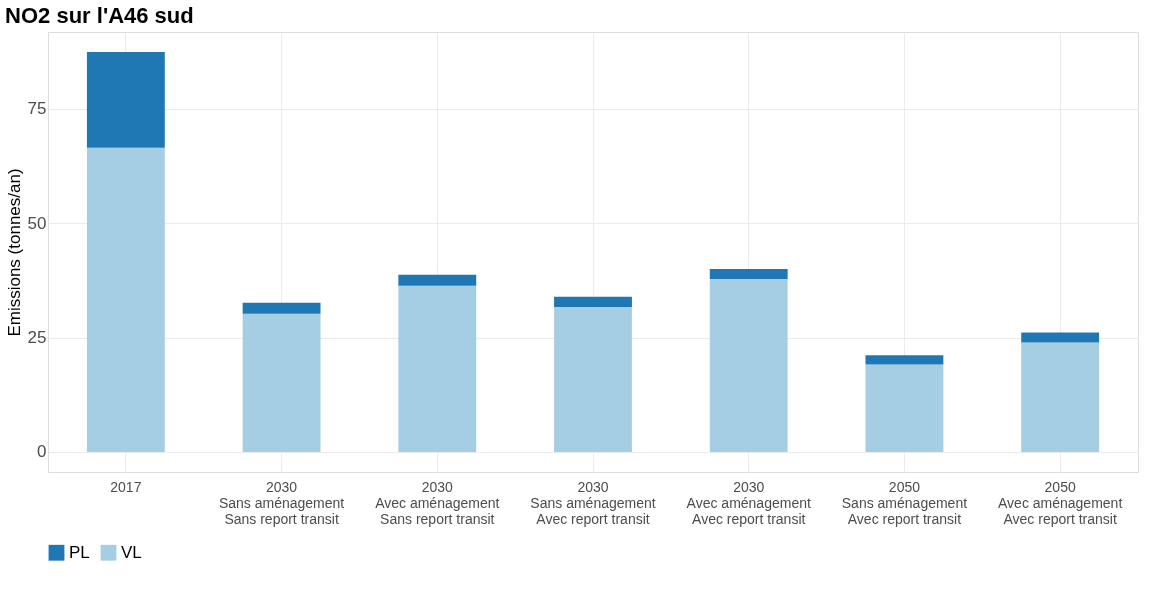  Describe the element at coordinates (748, 502) in the screenshot. I see `x-tick-label: 2030 Avec aménagement Avec report transit` at that location.